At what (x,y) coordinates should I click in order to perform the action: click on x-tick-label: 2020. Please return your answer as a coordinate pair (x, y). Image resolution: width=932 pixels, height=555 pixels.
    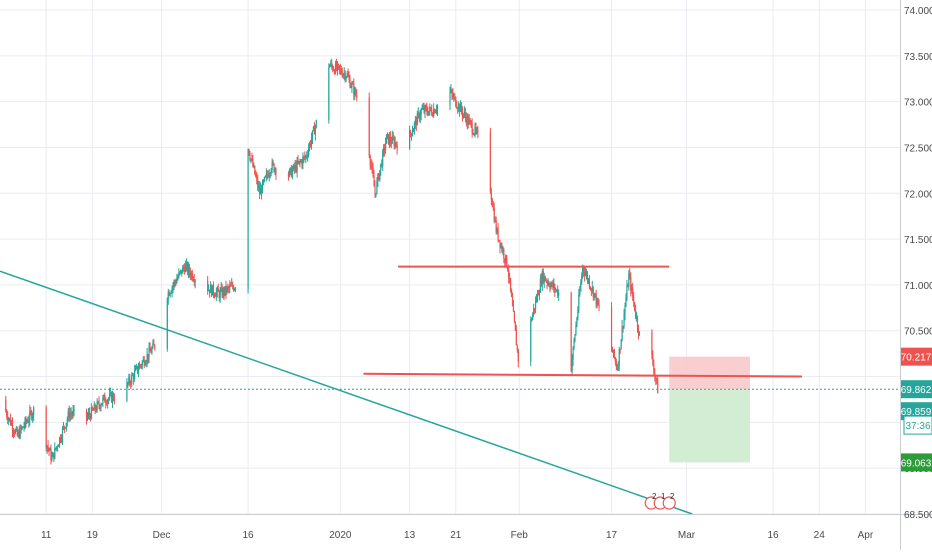
    Looking at the image, I should click on (340, 535).